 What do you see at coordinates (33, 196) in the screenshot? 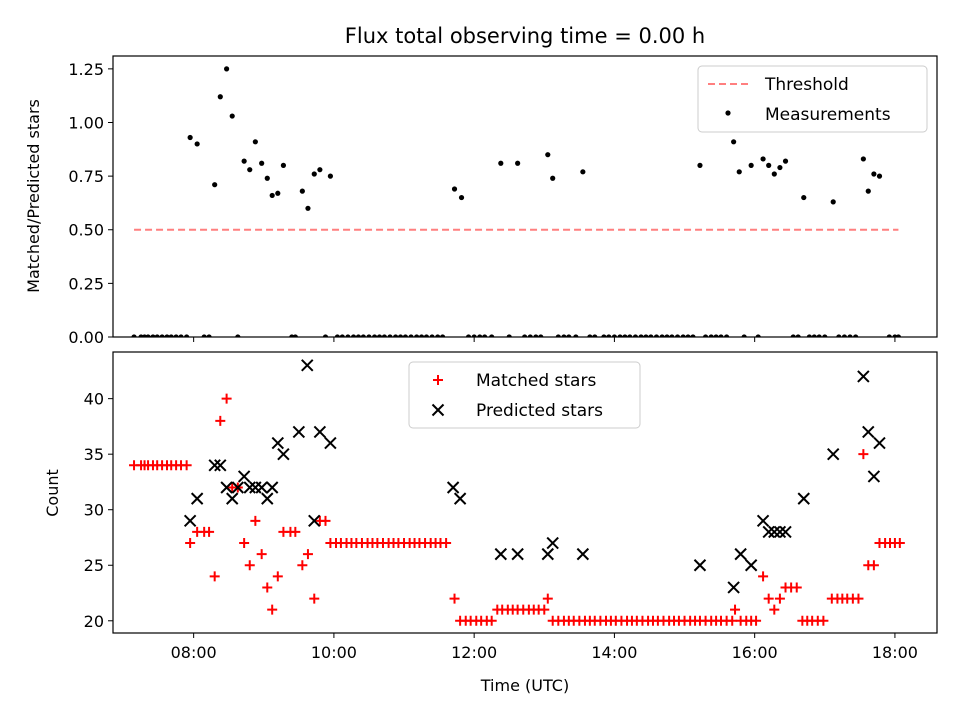
I see `top-y-axis-label: Matched/Predicted stars` at bounding box center [33, 196].